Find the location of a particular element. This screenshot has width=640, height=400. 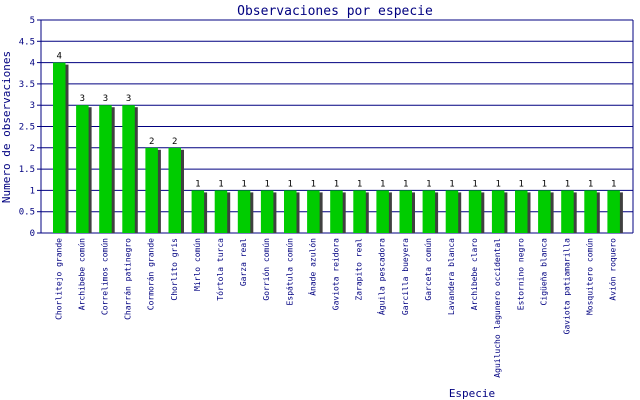

x-tick-label: Estornino negro is located at coordinates (520, 274).